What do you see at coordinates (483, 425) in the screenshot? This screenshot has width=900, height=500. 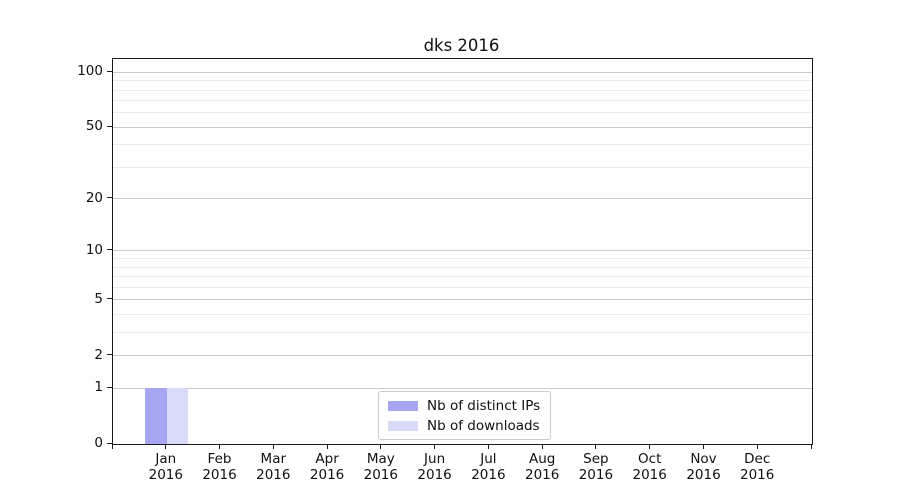 I see `legend-label: Nb of downloads` at bounding box center [483, 425].